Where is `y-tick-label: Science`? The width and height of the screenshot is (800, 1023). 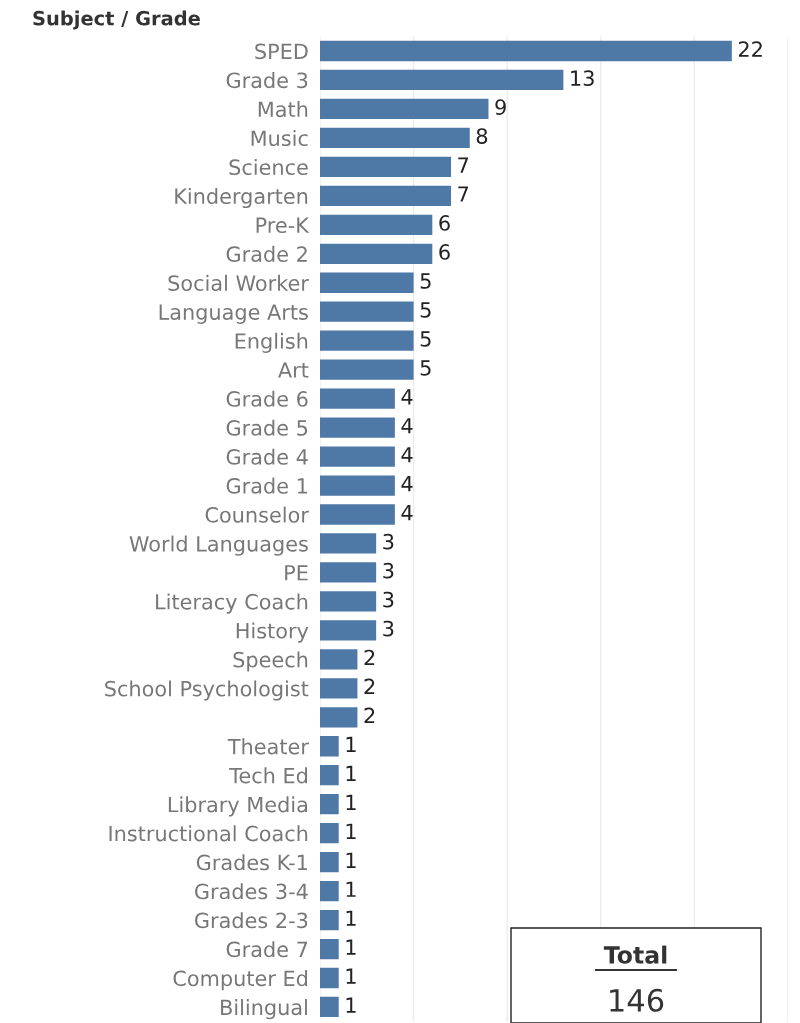
y-tick-label: Science is located at coordinates (268, 167).